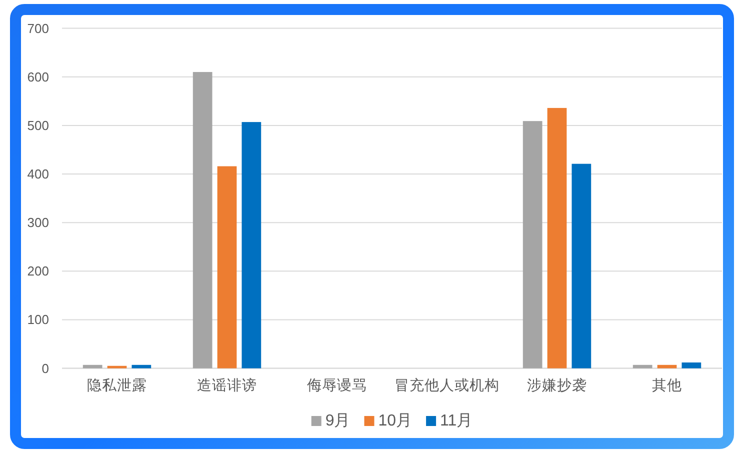 This screenshot has width=743, height=460. Describe the element at coordinates (667, 385) in the screenshot. I see `x-tick-label: 其他` at that location.